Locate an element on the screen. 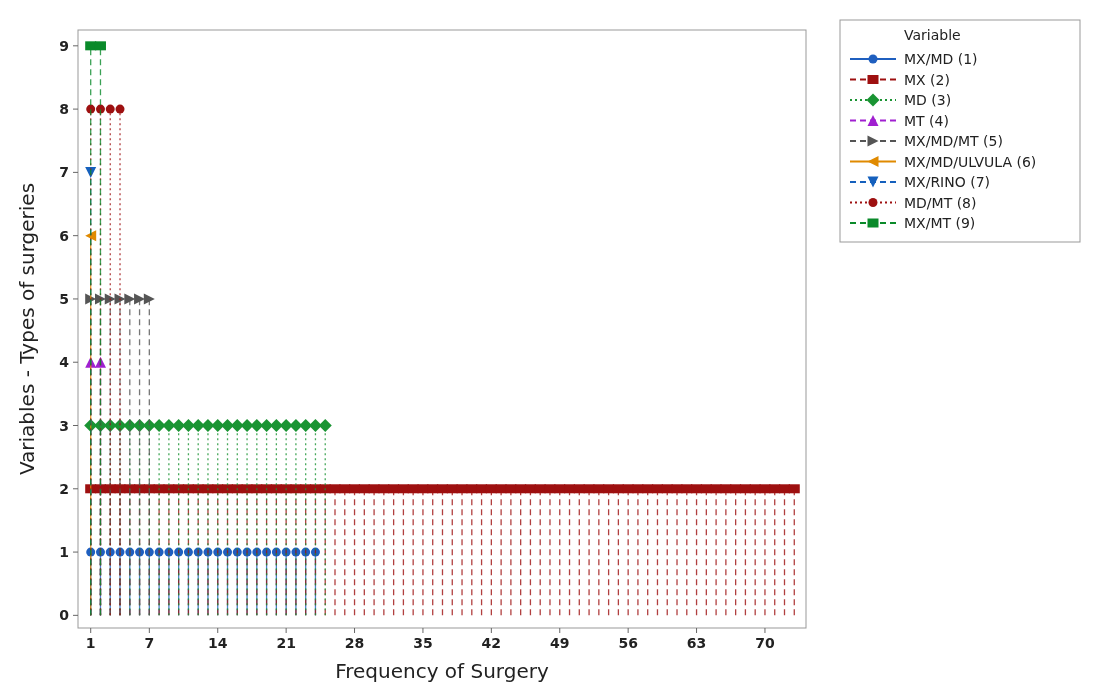 The image size is (1097, 693). x-axis-title: Frequency of Surgery is located at coordinates (442, 671).